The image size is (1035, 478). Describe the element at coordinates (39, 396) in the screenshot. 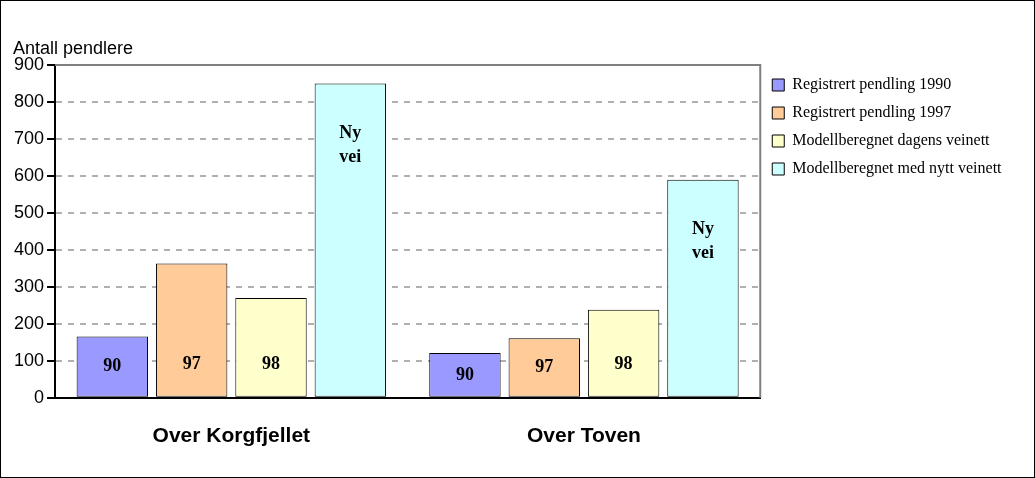

I see `y-tick-label: 0` at that location.